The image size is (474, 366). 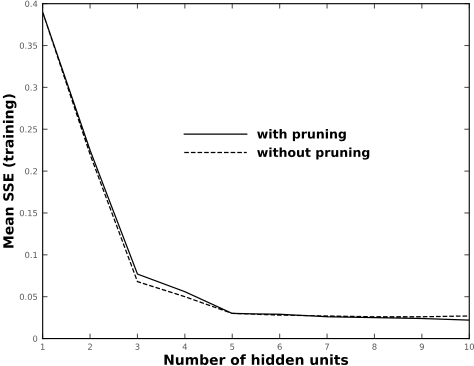 What do you see at coordinates (31, 3) in the screenshot?
I see `y-tick-label: 0.4` at bounding box center [31, 3].